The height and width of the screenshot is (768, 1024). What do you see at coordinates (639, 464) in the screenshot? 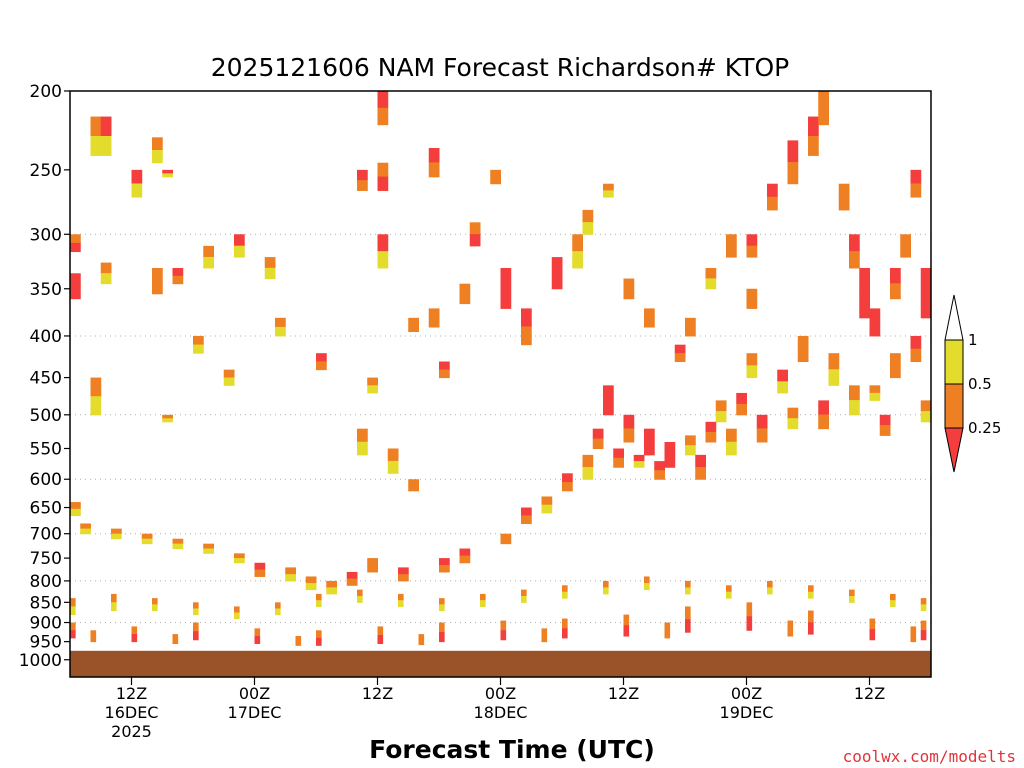
I see `ri-cell-61-b` at bounding box center [639, 464].